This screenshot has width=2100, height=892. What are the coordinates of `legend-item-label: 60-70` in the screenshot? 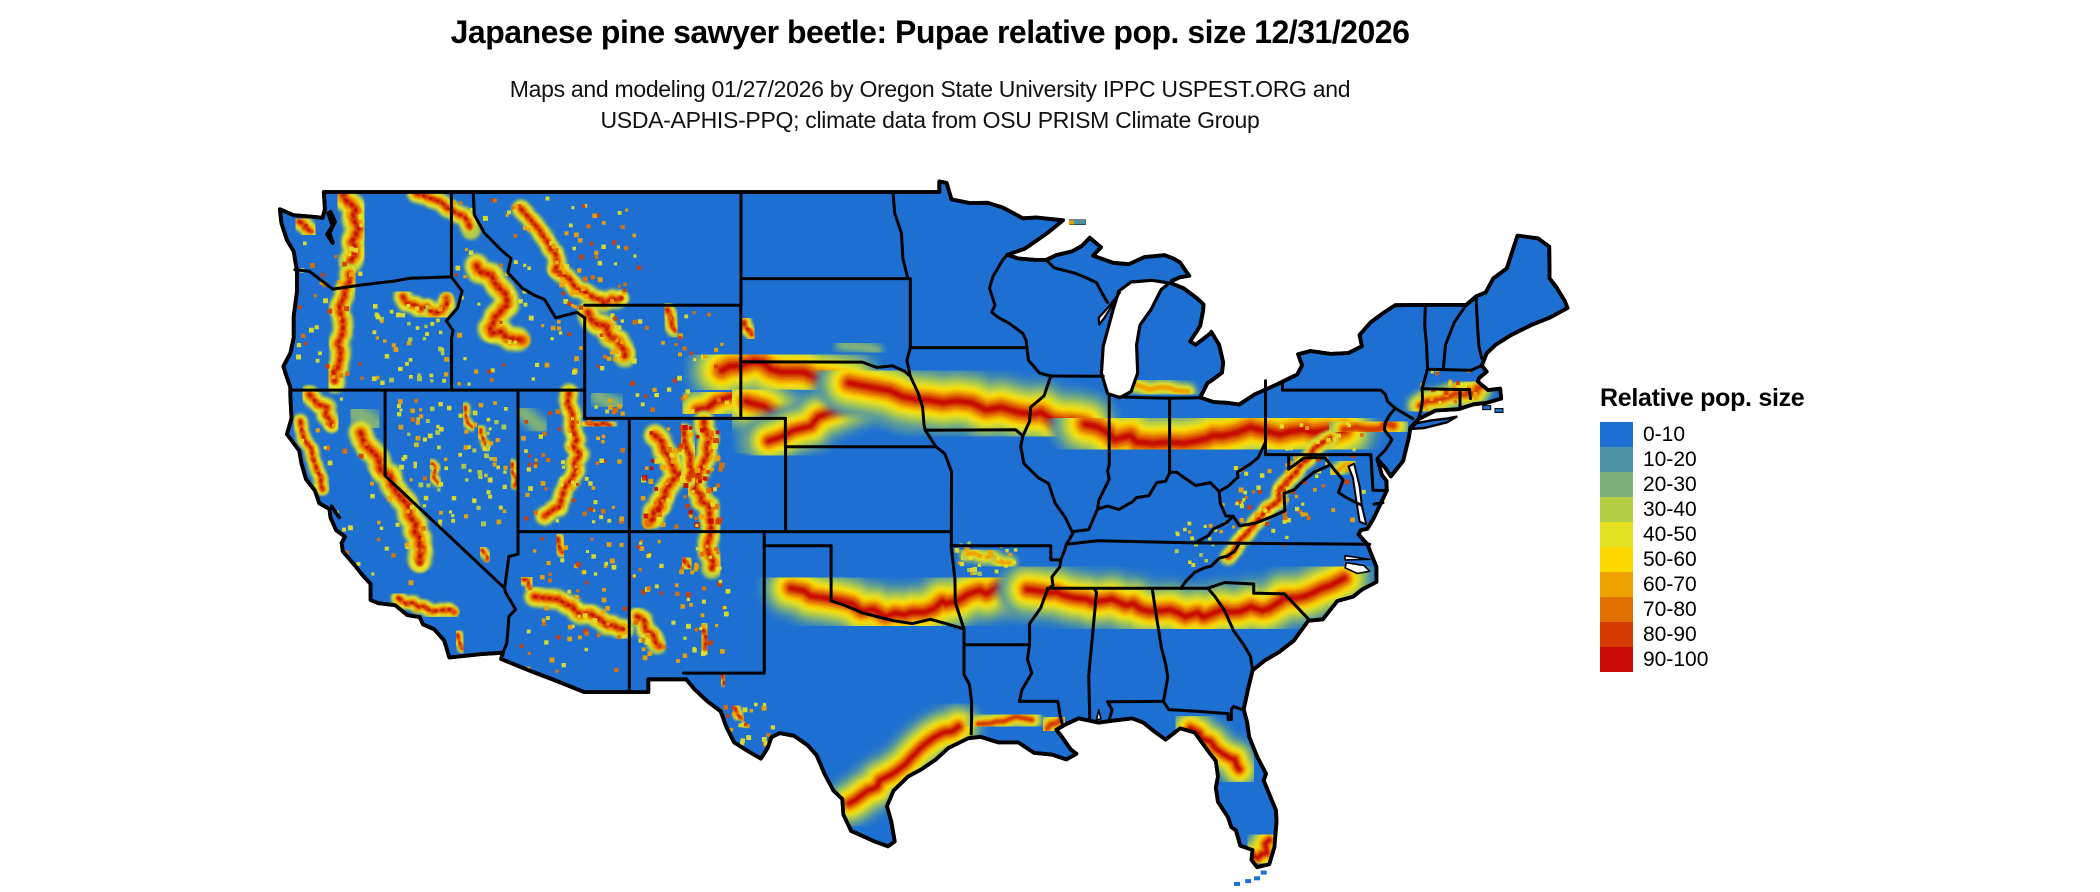 It's located at (1670, 584).